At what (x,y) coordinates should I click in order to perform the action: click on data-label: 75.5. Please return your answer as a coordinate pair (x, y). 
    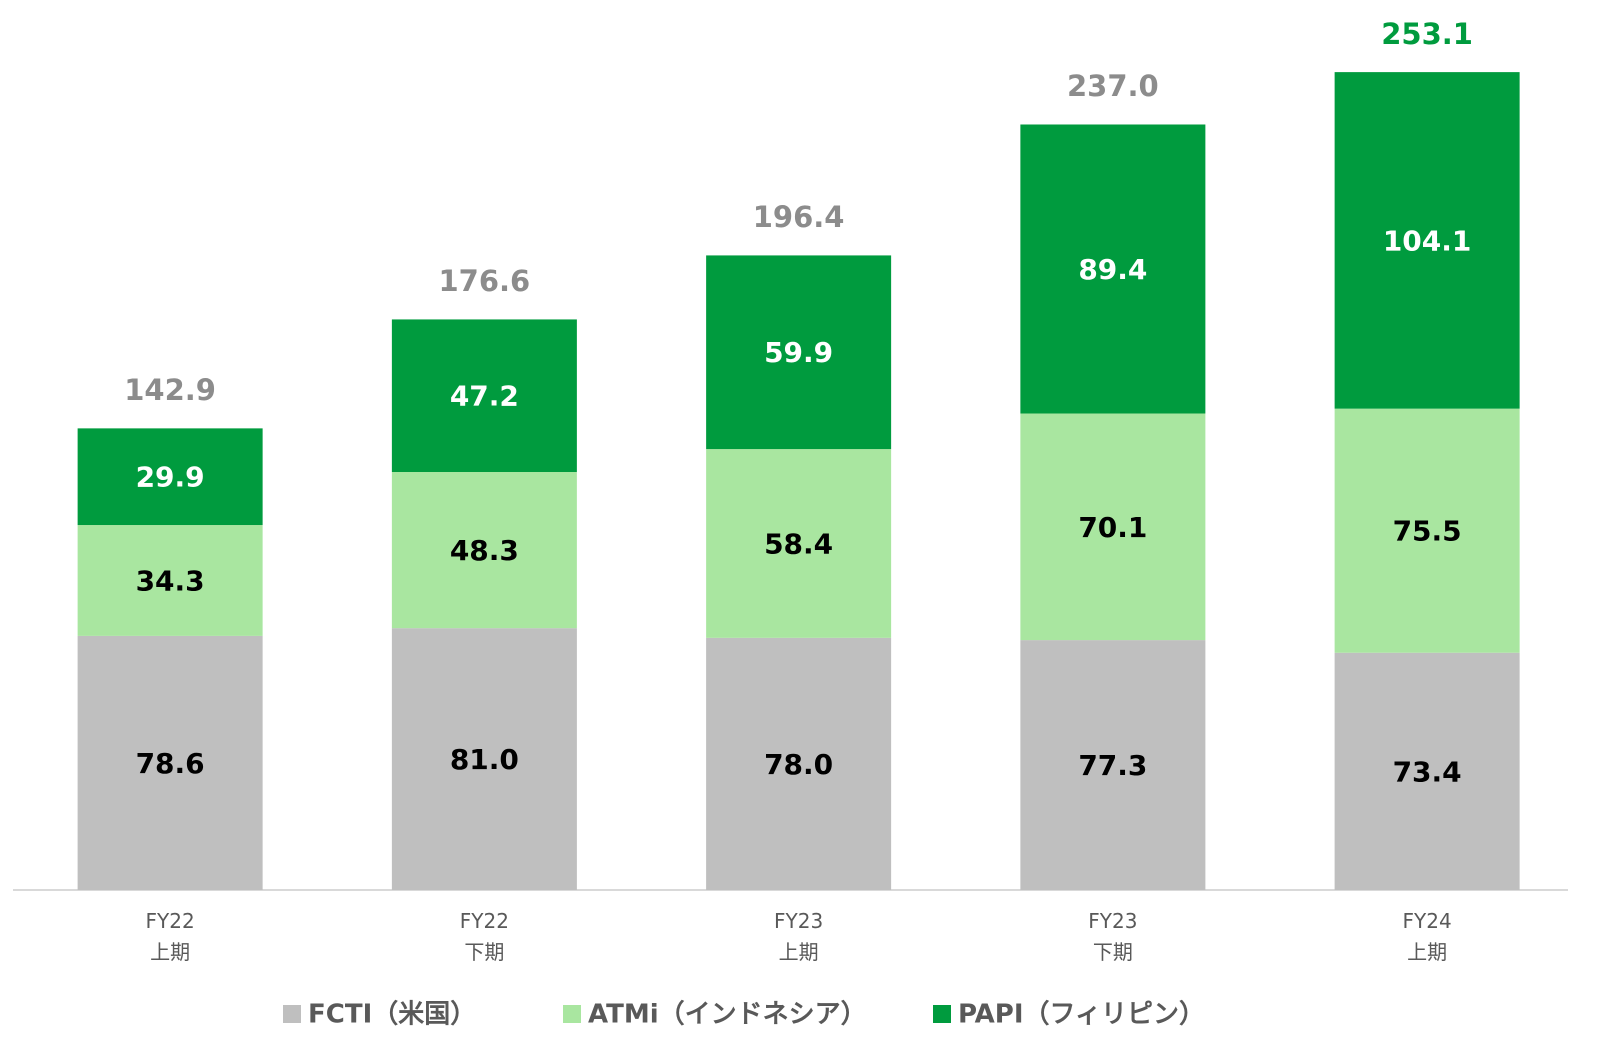
    Looking at the image, I should click on (1427, 531).